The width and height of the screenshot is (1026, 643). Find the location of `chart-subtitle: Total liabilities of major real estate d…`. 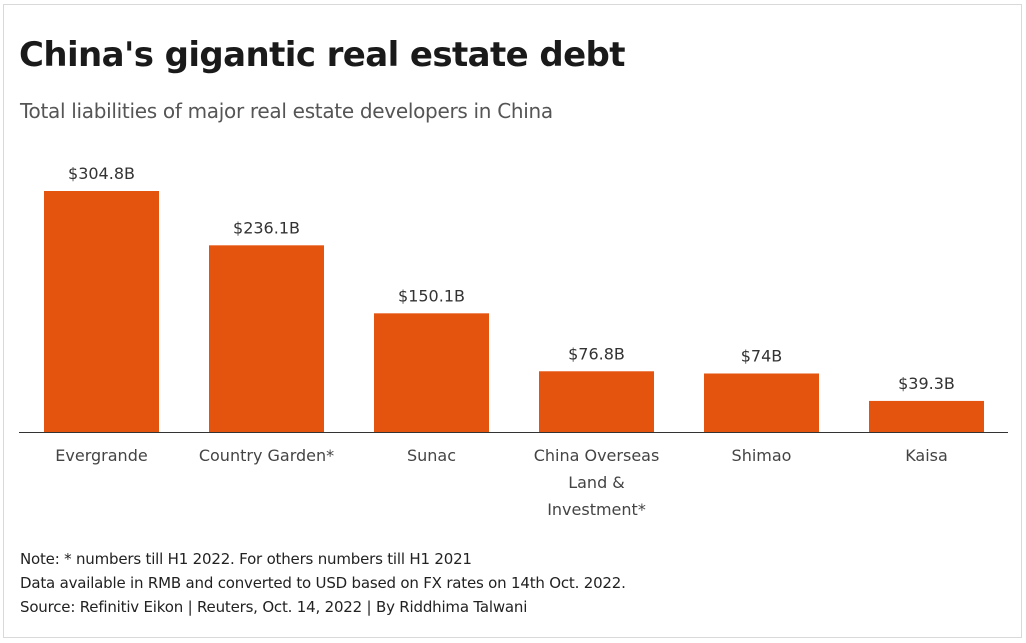

chart-subtitle: Total liabilities of major real estate d… is located at coordinates (286, 111).